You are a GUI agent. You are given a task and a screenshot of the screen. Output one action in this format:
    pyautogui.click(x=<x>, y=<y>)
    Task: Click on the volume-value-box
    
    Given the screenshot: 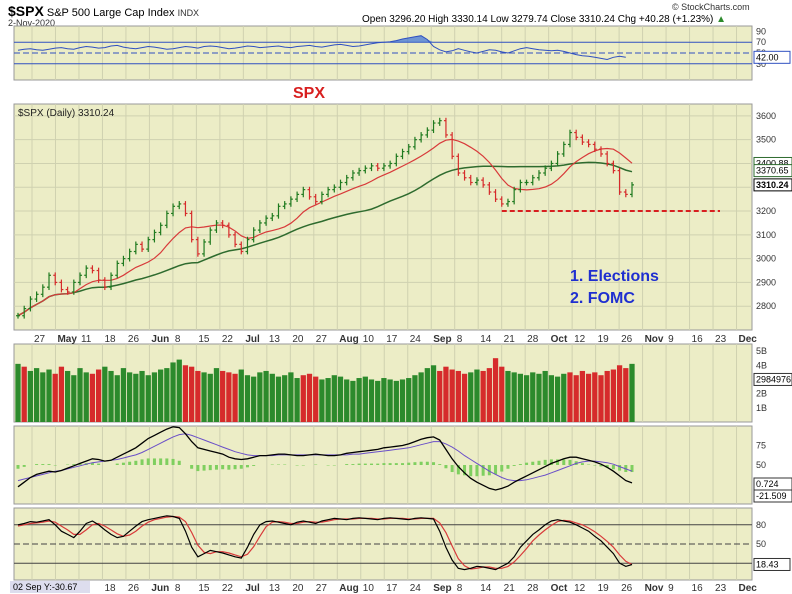 What is the action you would take?
    pyautogui.click(x=772, y=379)
    